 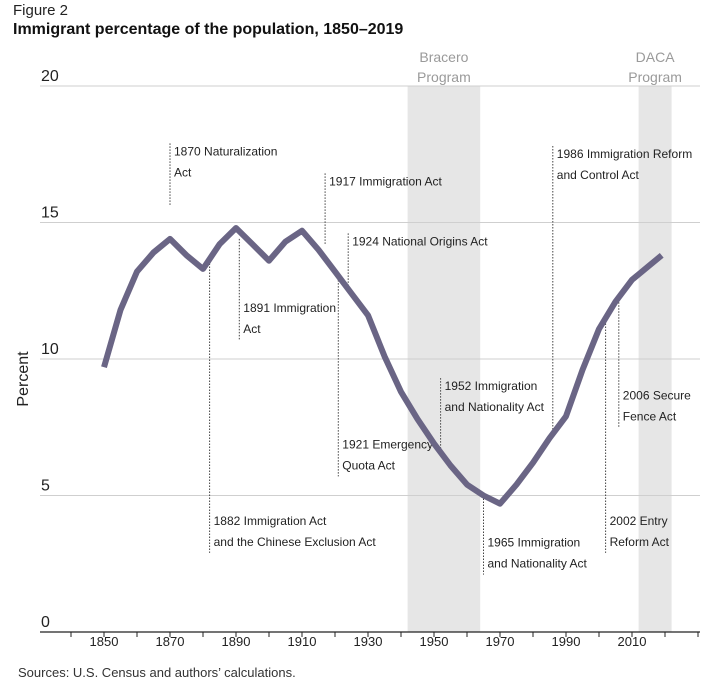 What do you see at coordinates (45, 622) in the screenshot?
I see `y-tick-label: 0` at bounding box center [45, 622].